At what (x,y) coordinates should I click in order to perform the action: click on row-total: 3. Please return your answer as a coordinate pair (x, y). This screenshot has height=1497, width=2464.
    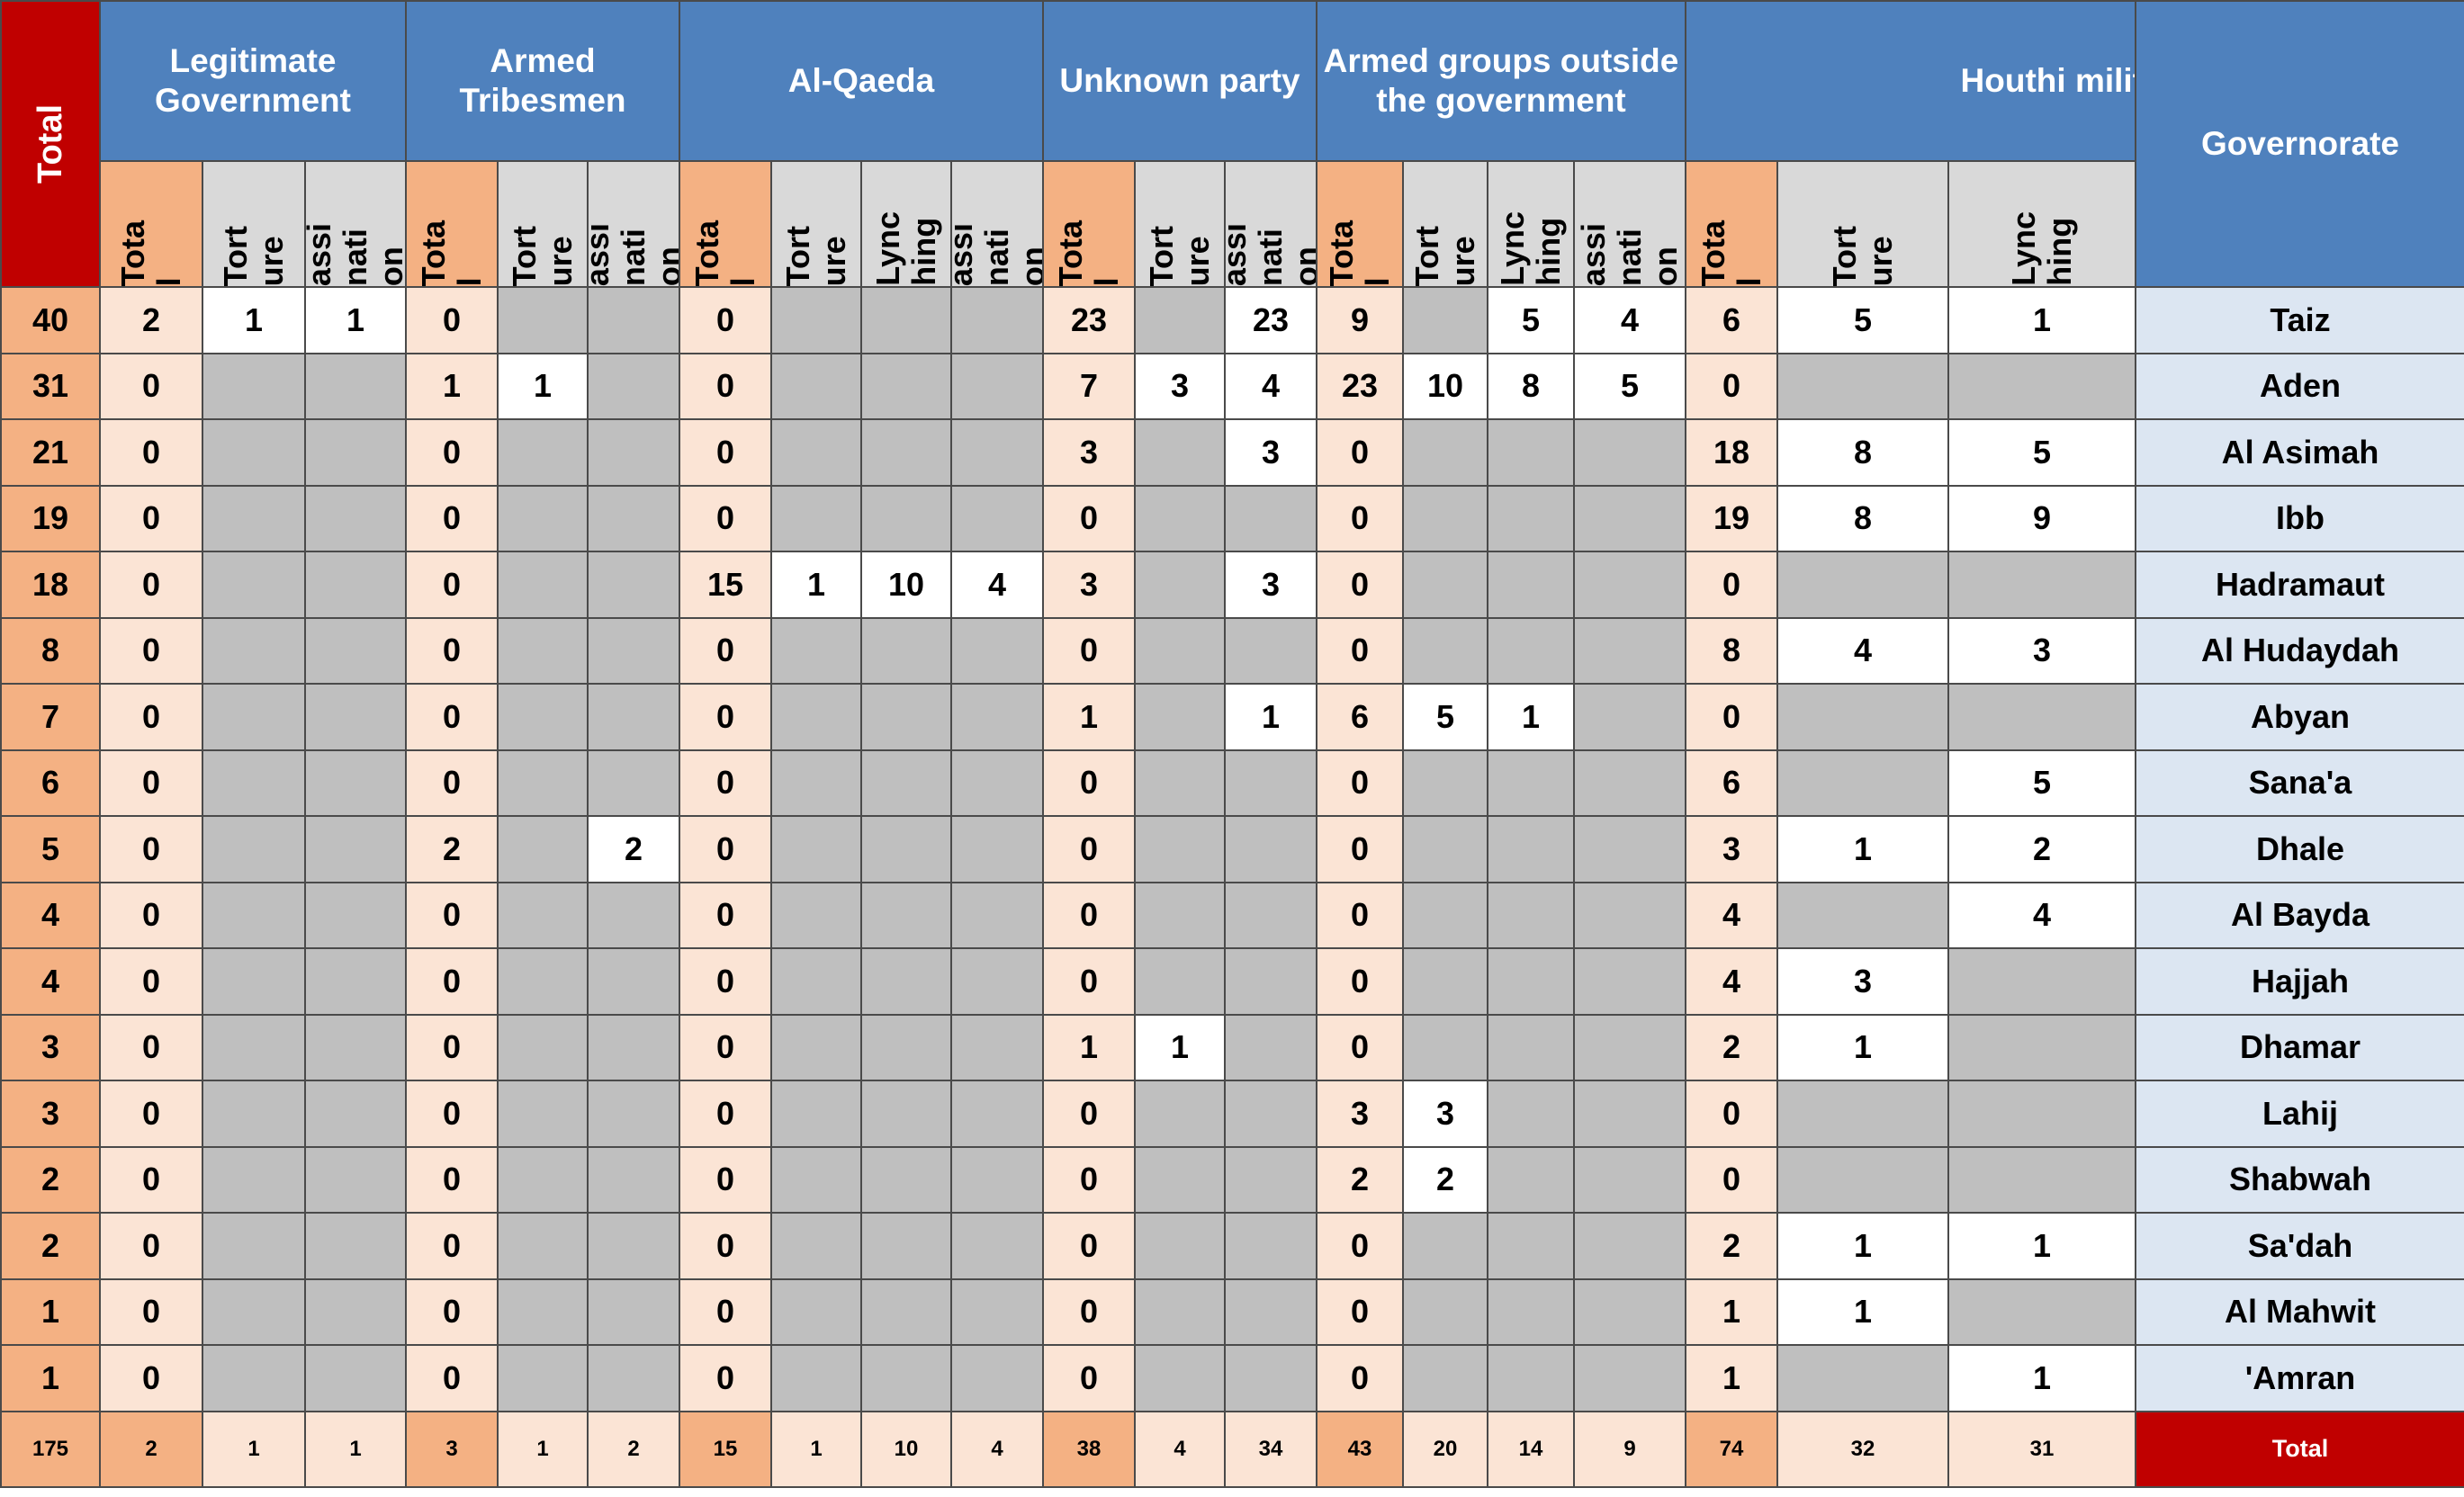
    Looking at the image, I should click on (50, 1047).